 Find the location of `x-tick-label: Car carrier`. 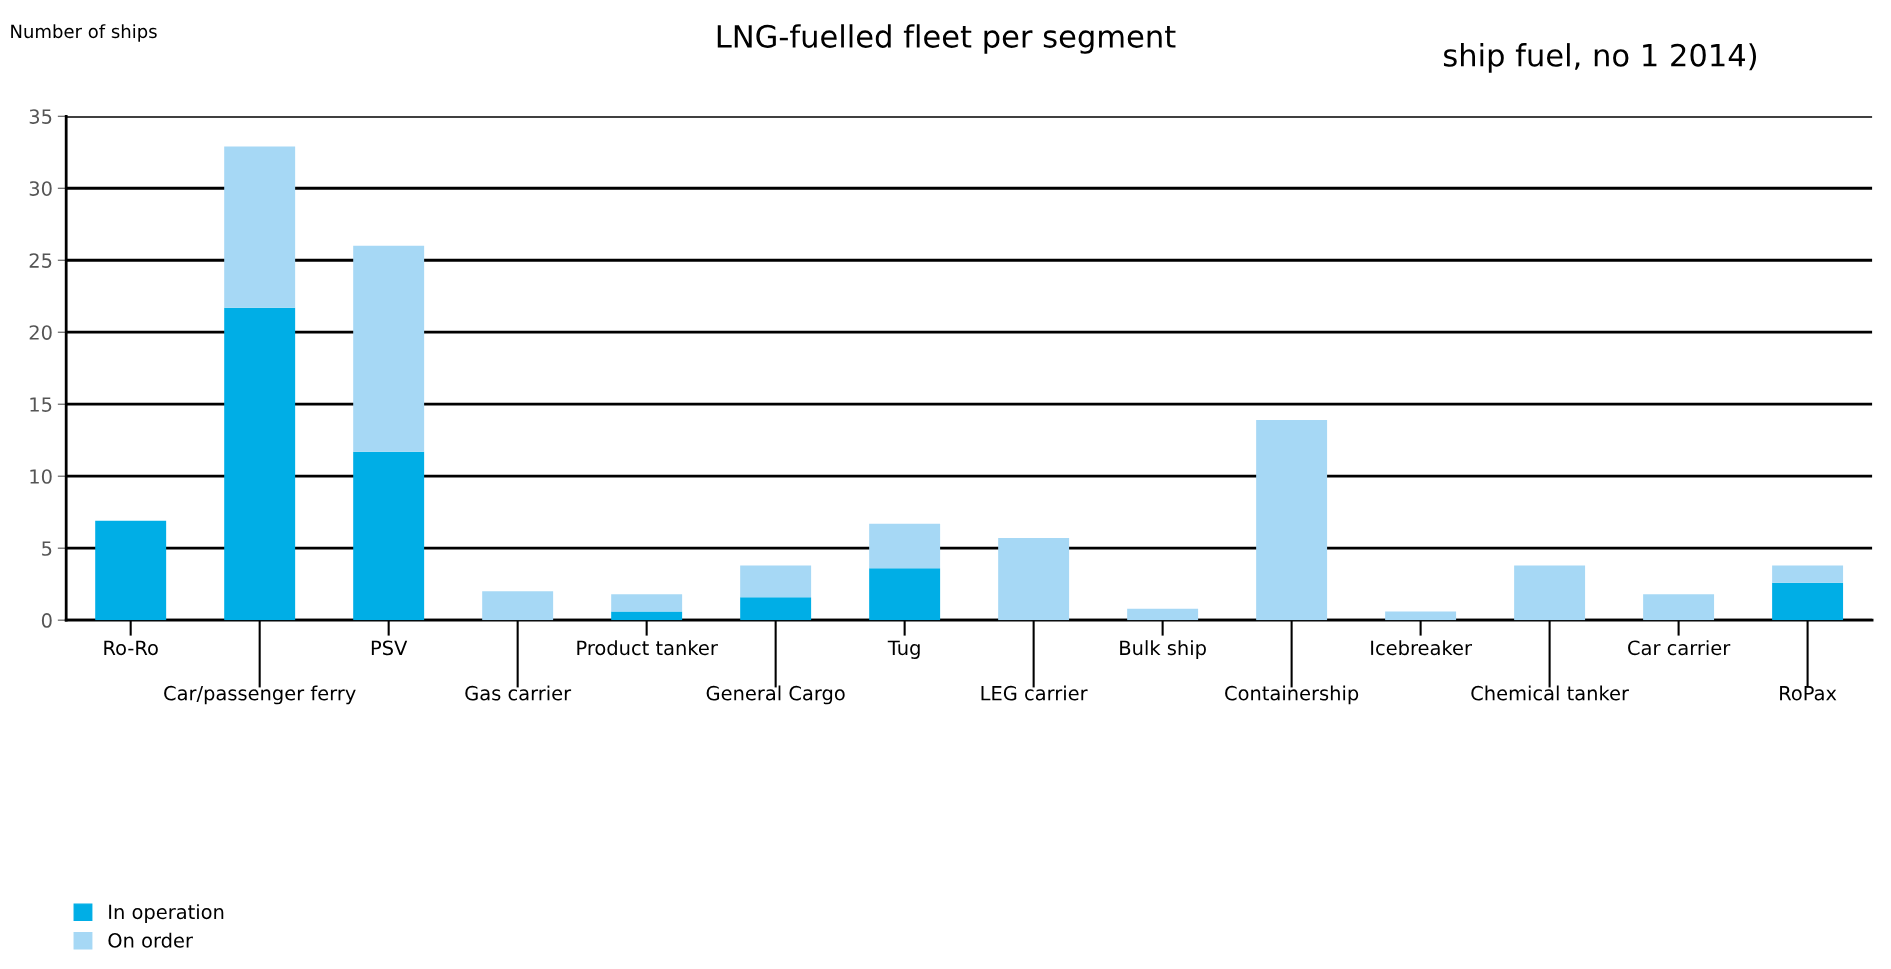

x-tick-label: Car carrier is located at coordinates (1679, 648).